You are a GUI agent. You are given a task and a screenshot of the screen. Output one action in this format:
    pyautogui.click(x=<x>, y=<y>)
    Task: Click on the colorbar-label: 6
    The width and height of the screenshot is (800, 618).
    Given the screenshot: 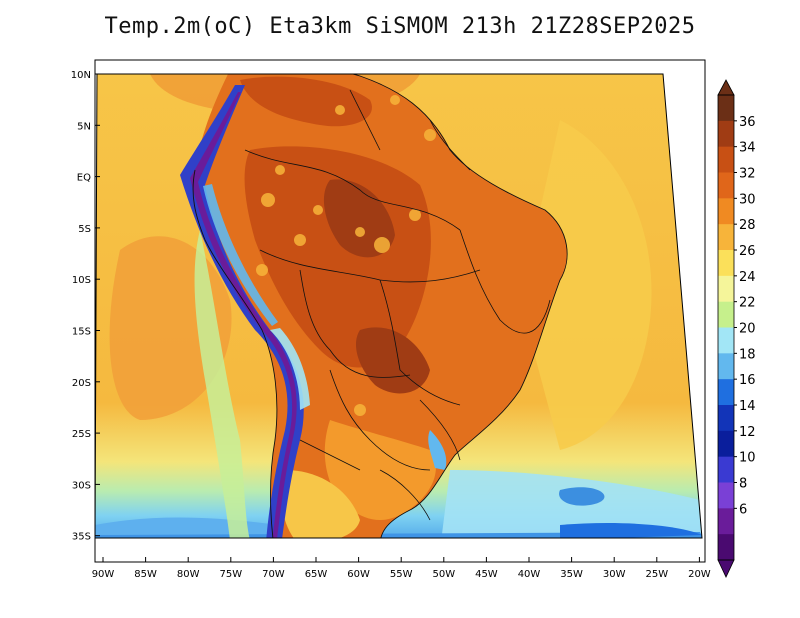 What is the action you would take?
    pyautogui.click(x=743, y=509)
    